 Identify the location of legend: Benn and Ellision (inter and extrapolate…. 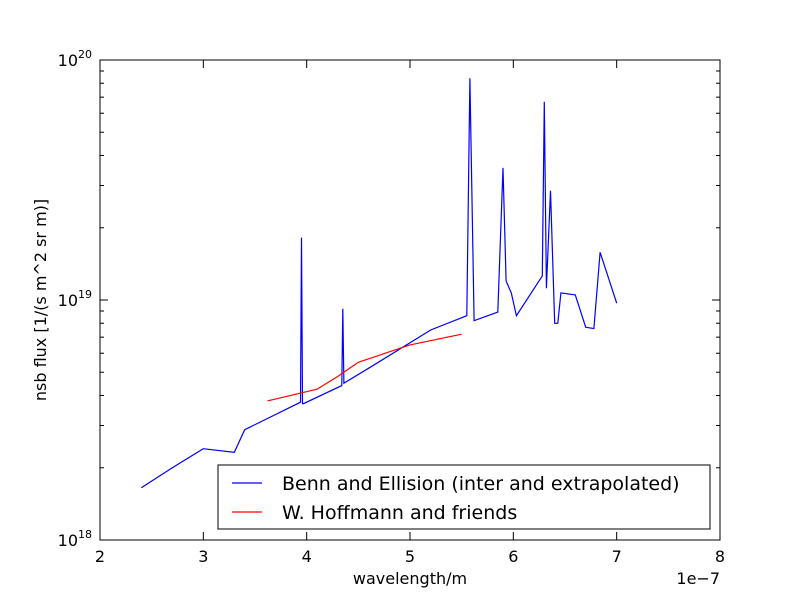
(464, 497).